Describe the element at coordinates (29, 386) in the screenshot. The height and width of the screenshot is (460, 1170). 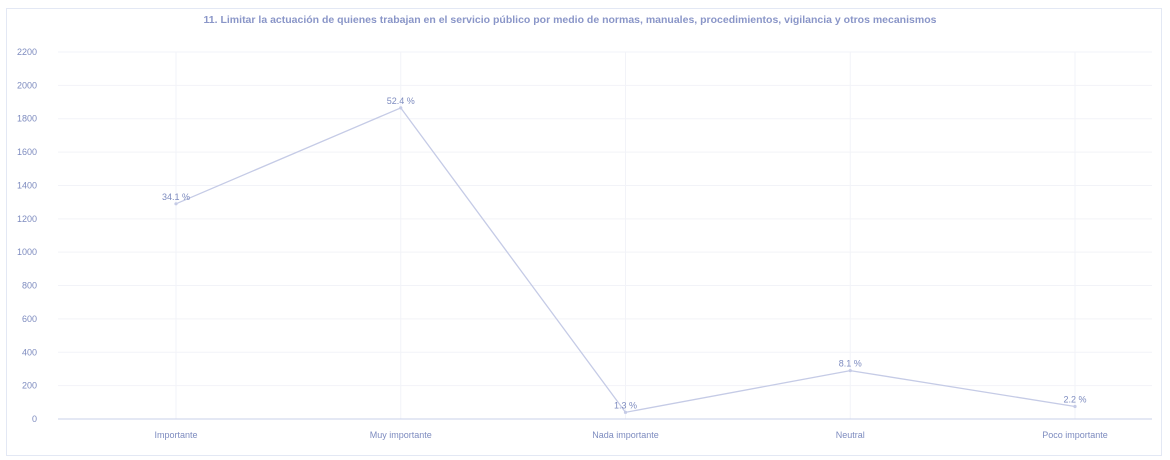
I see `y-tick-label: 200` at that location.